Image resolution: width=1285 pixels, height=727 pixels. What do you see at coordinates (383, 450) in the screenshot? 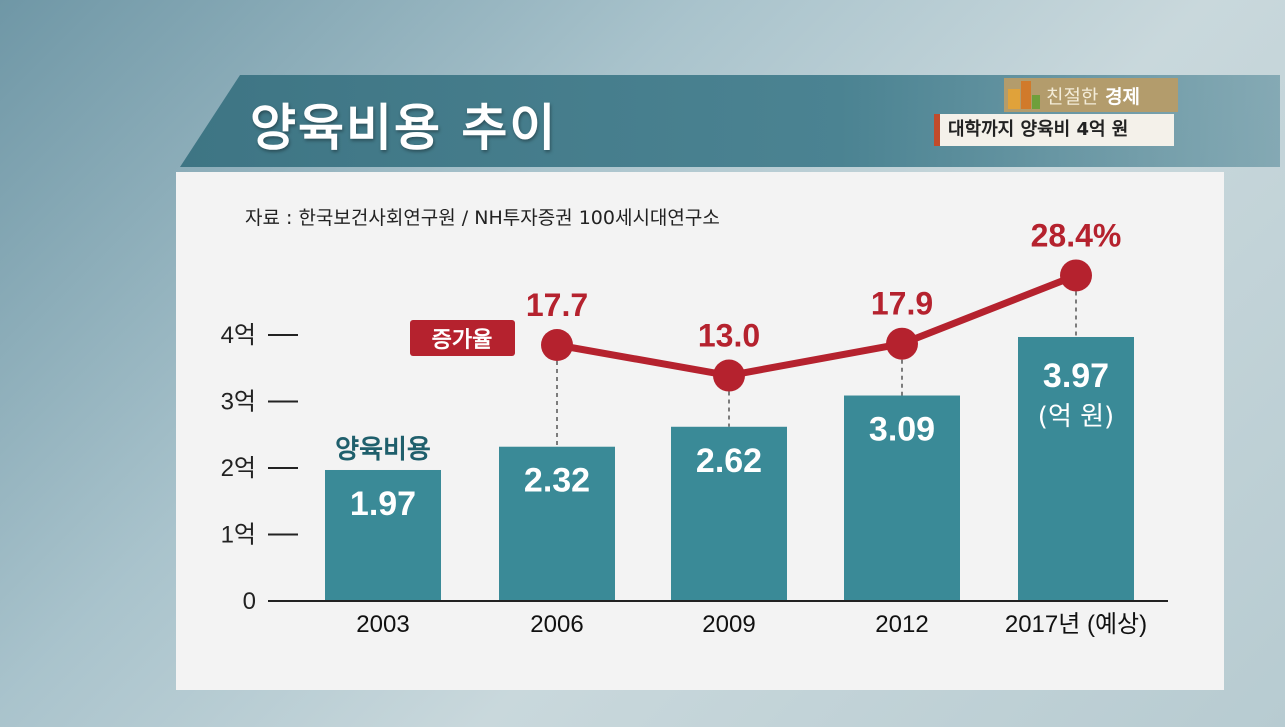
I see `bar-series-label: 양육비용` at bounding box center [383, 450].